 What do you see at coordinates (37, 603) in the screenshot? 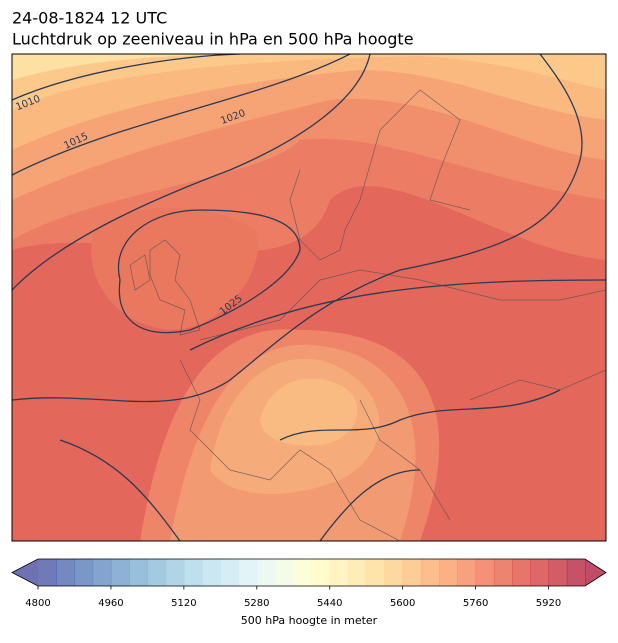
I see `colorbar-tick-label: 4800` at bounding box center [37, 603].